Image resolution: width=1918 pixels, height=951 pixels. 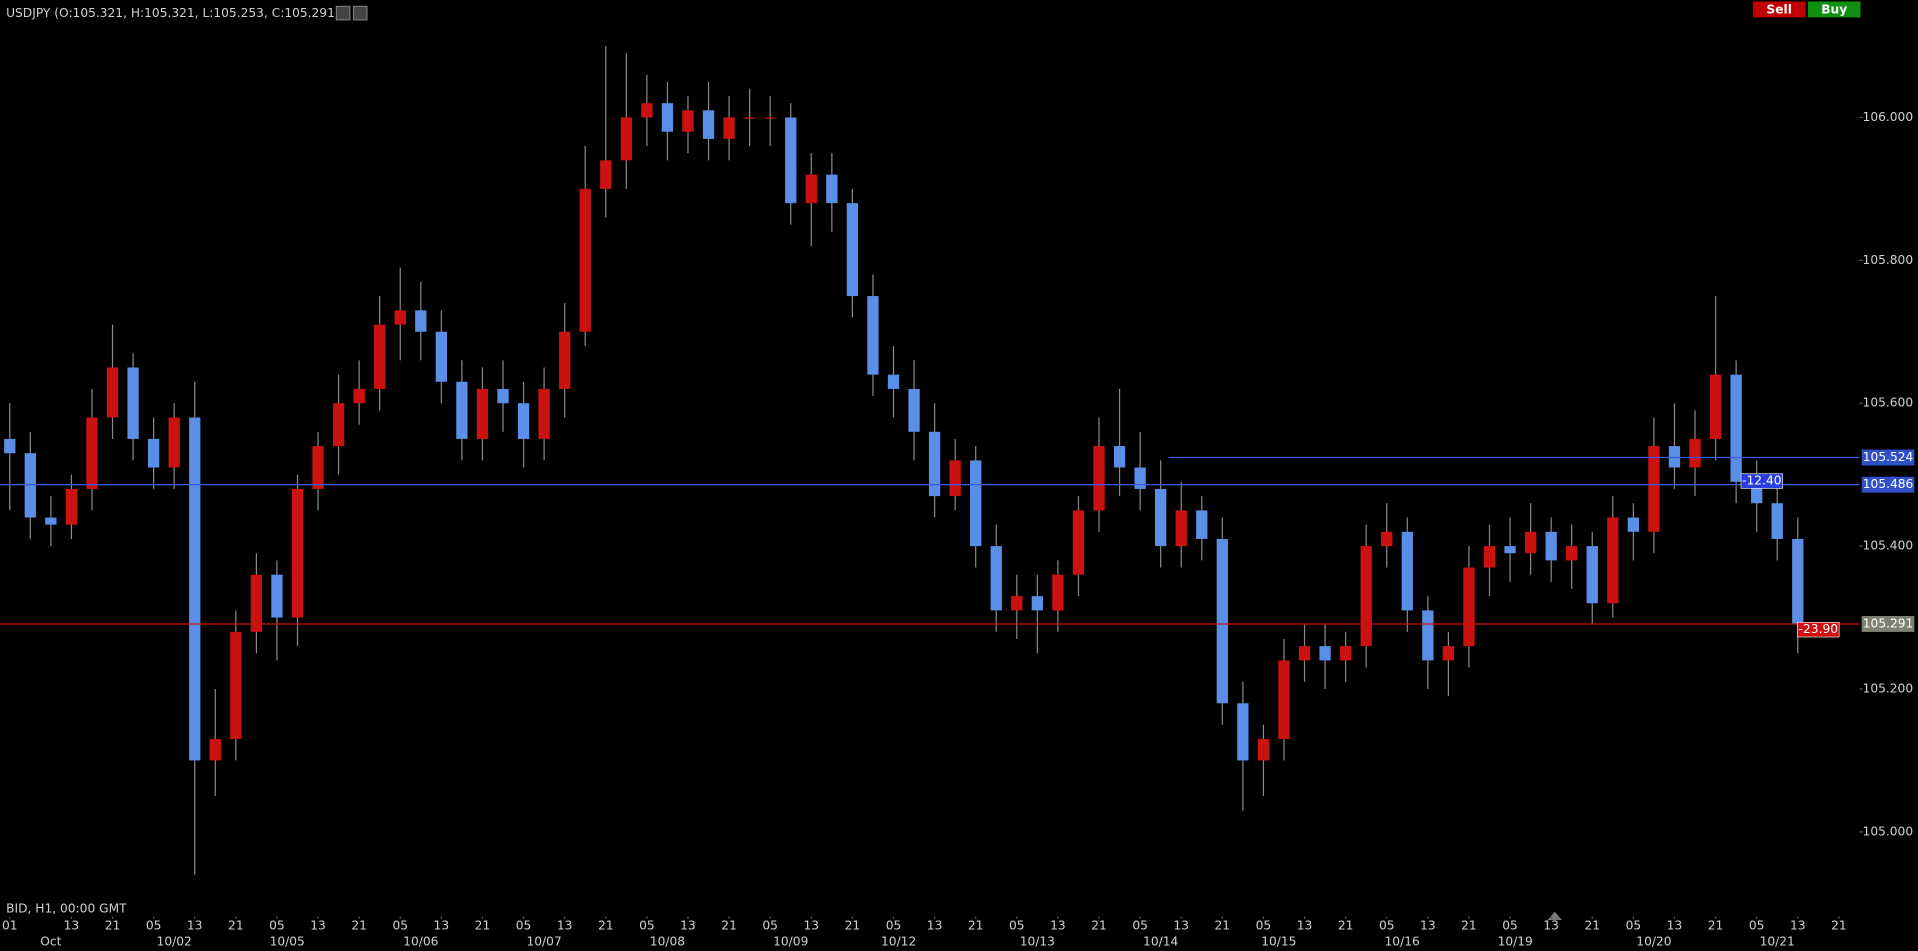 What do you see at coordinates (1888, 260) in the screenshot?
I see `y-tick-label: 105.800` at bounding box center [1888, 260].